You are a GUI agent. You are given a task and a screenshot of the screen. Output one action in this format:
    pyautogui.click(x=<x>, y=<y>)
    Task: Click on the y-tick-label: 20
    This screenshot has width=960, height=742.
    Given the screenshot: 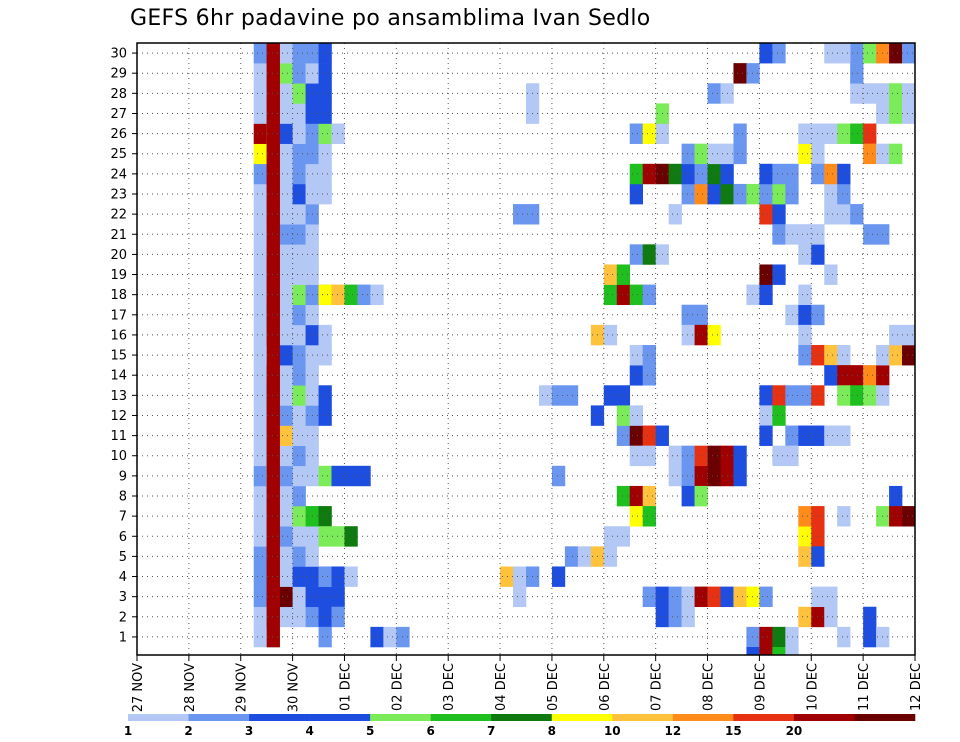 What is the action you would take?
    pyautogui.click(x=118, y=255)
    